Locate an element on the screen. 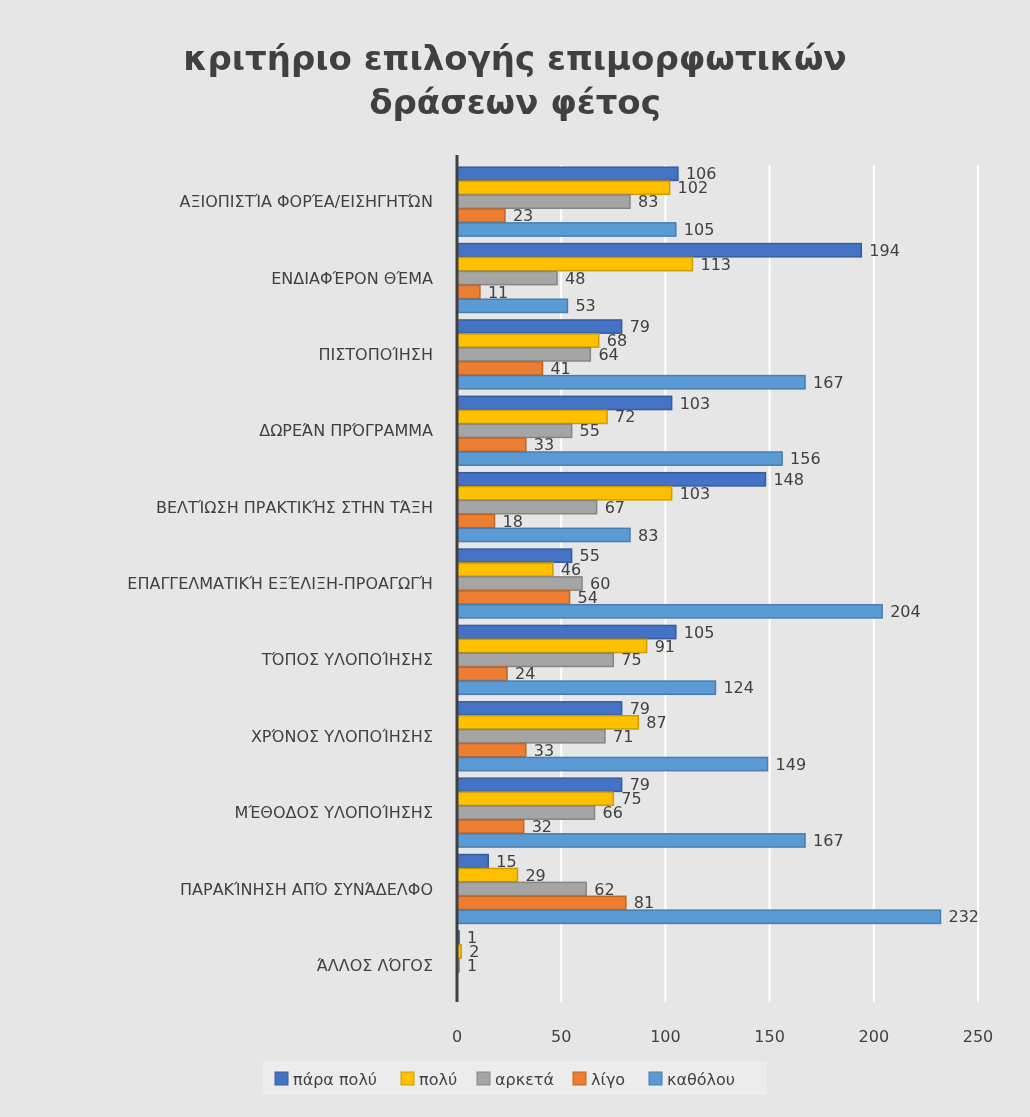 This screenshot has width=1030, height=1117. data-label: 124 is located at coordinates (738, 688).